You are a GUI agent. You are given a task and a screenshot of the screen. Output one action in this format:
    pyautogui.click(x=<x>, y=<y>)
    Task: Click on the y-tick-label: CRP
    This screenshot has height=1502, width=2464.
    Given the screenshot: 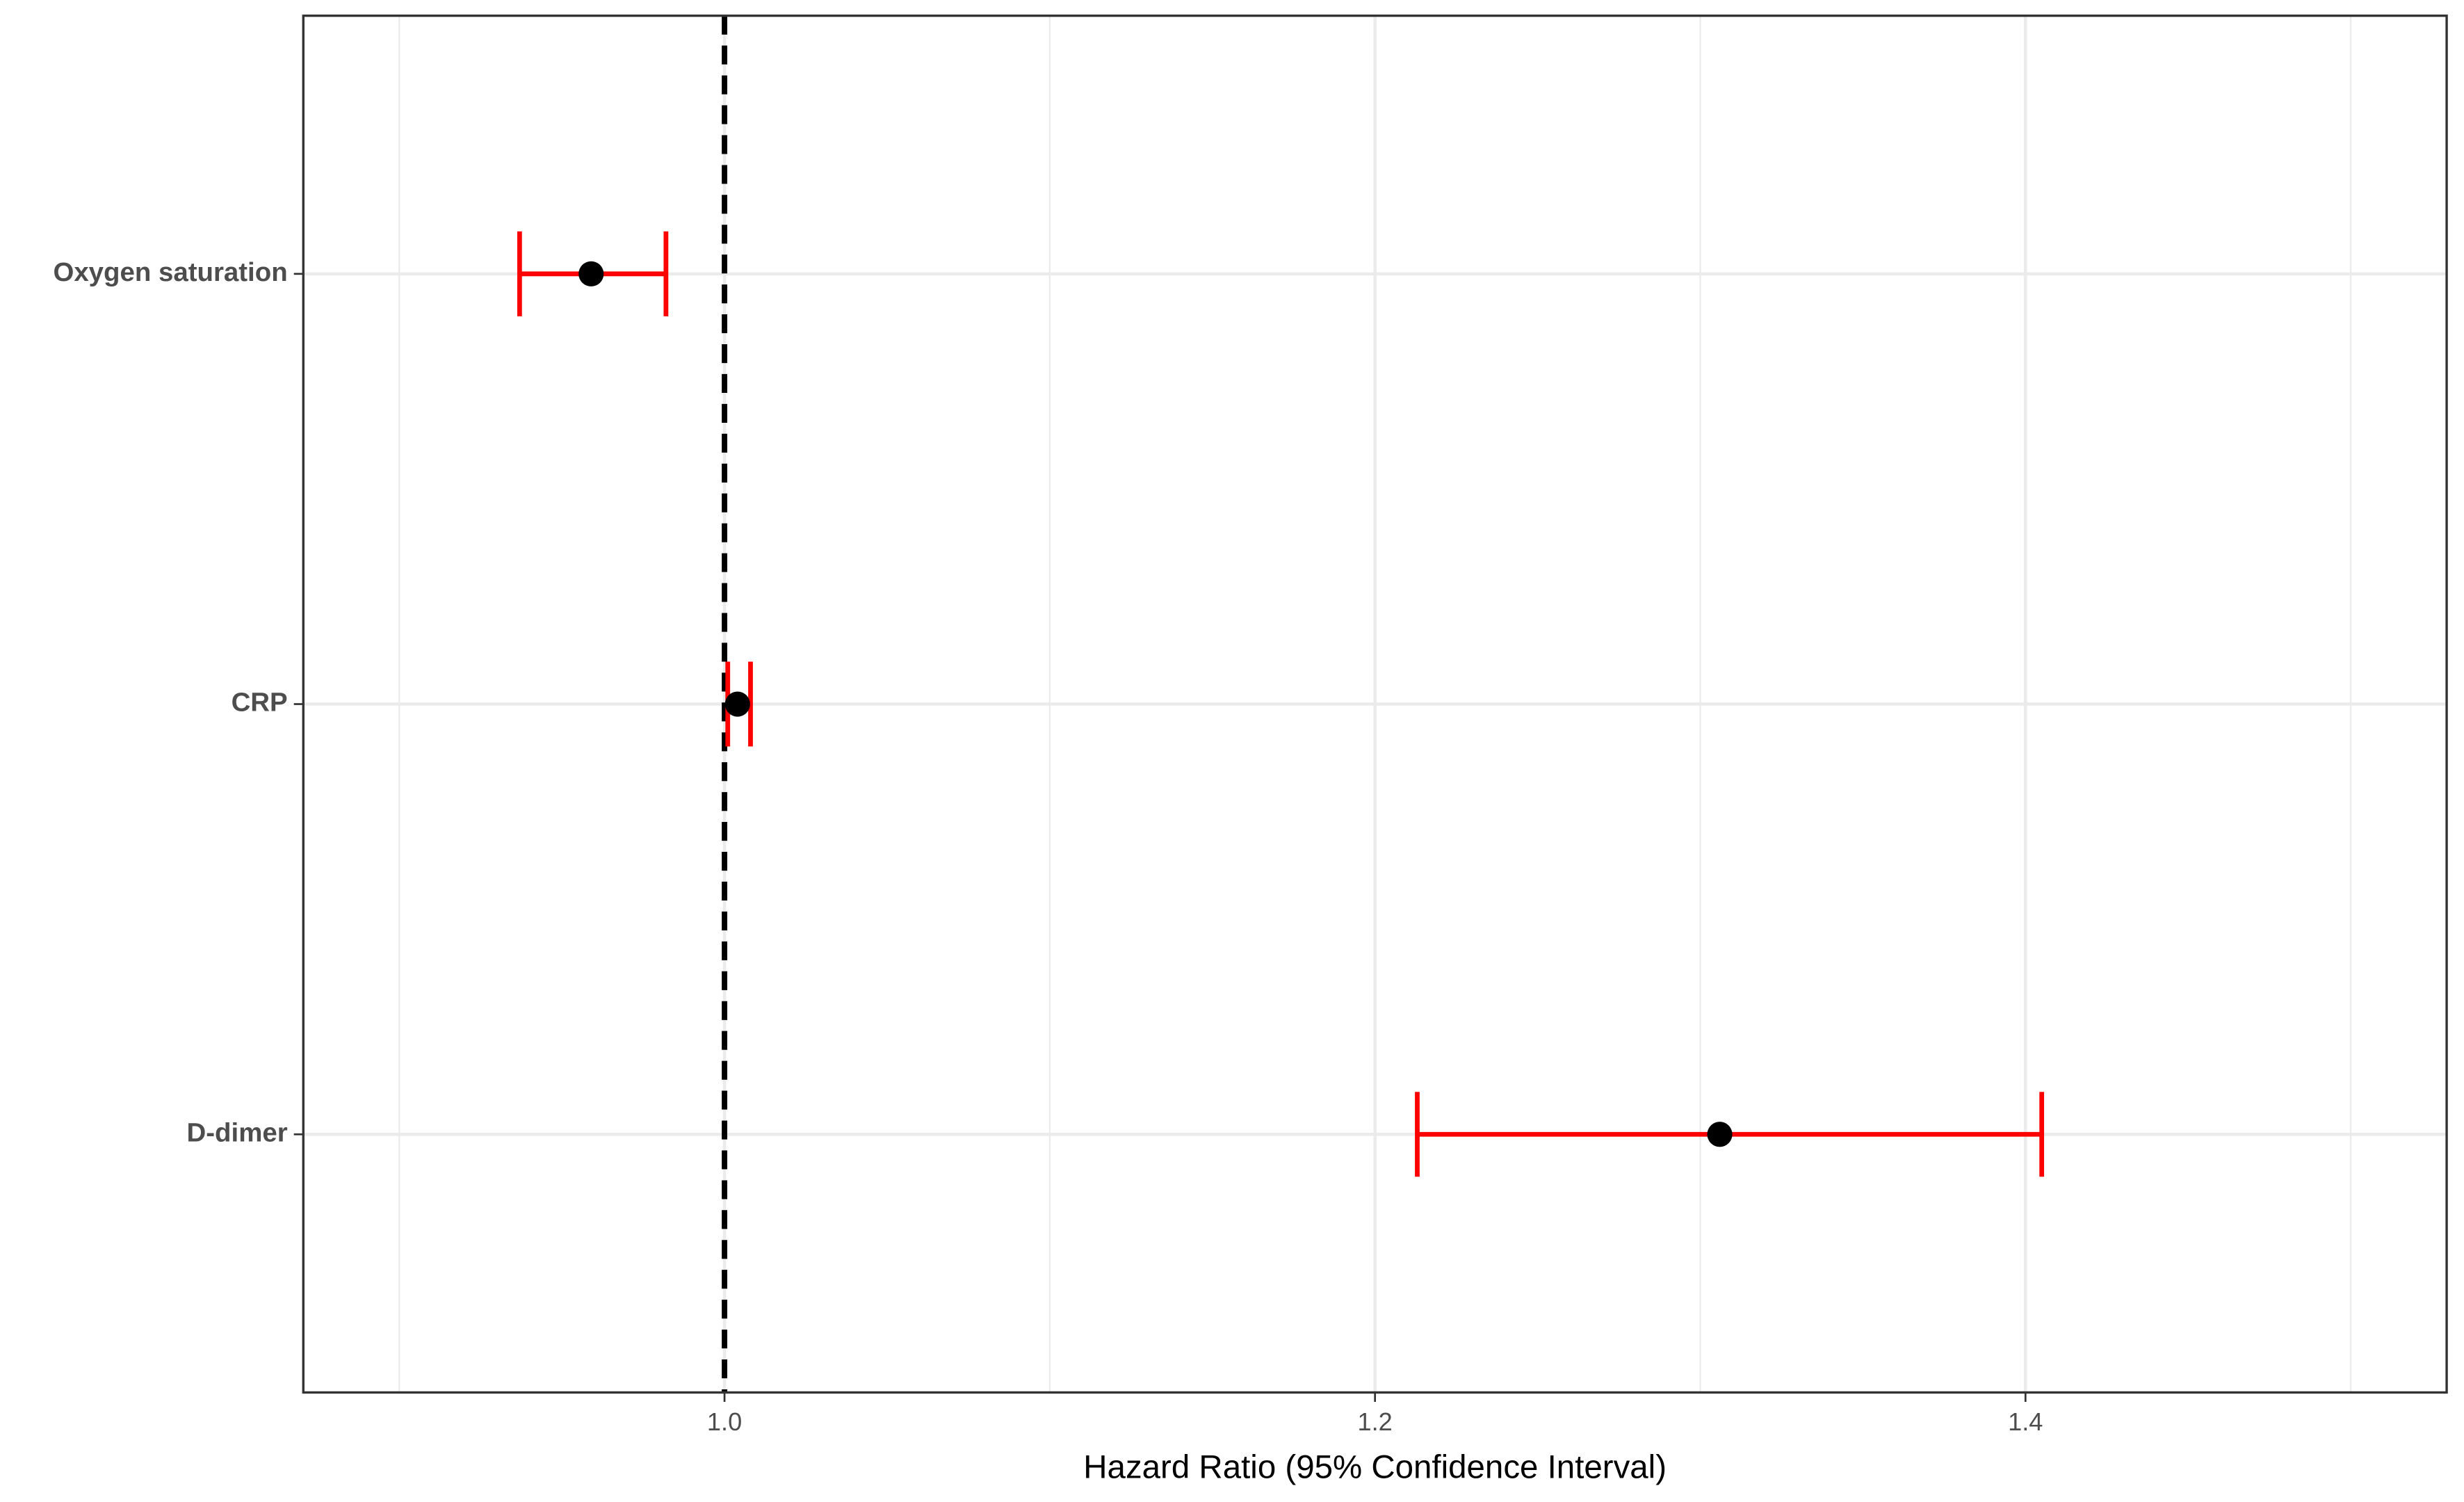 What is the action you would take?
    pyautogui.click(x=260, y=703)
    